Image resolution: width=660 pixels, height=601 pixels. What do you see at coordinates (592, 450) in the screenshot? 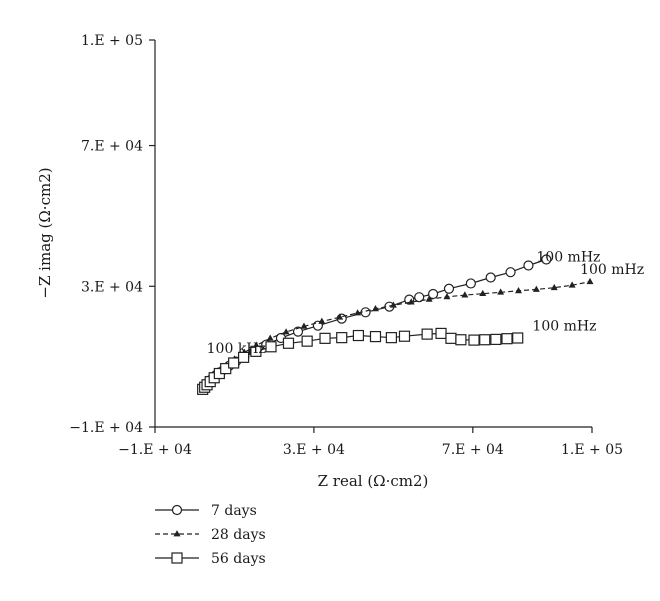
I see `x-tick-label: 1.E + 05` at bounding box center [592, 450].